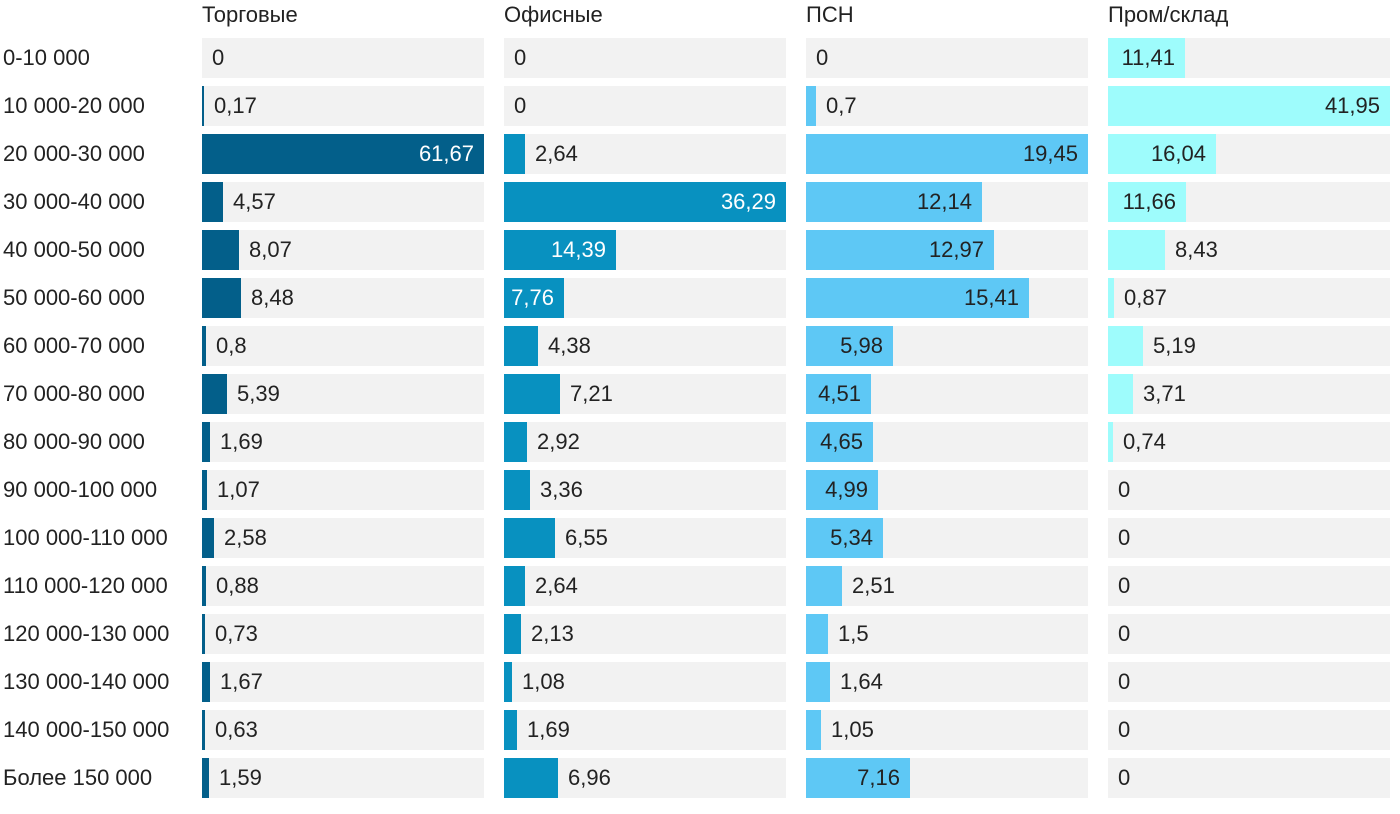  What do you see at coordinates (343, 346) in the screenshot?
I see `bar-track: 0,8` at bounding box center [343, 346].